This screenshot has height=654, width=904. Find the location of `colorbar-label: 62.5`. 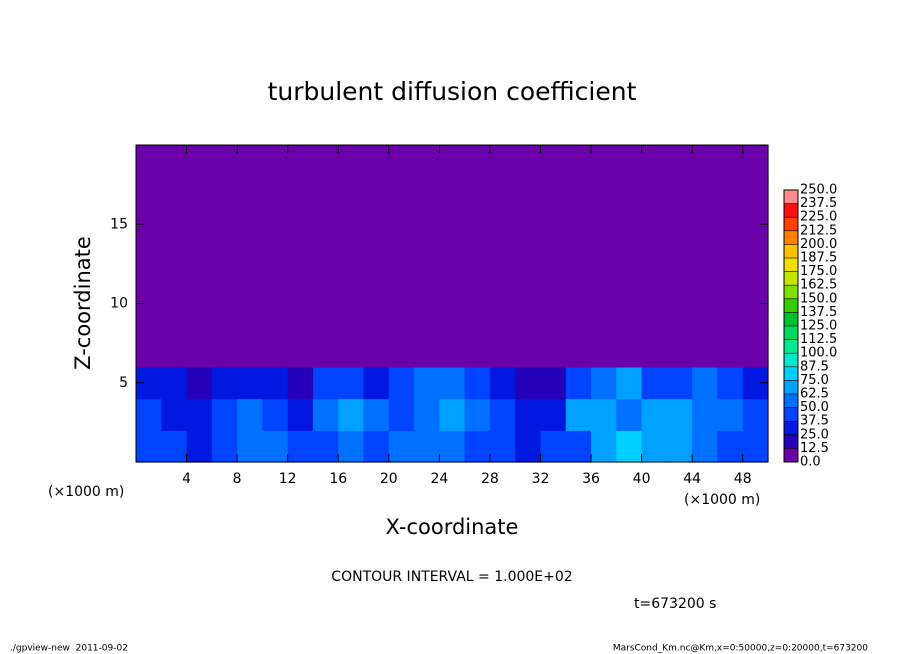

colorbar-label: 62.5 is located at coordinates (814, 394).